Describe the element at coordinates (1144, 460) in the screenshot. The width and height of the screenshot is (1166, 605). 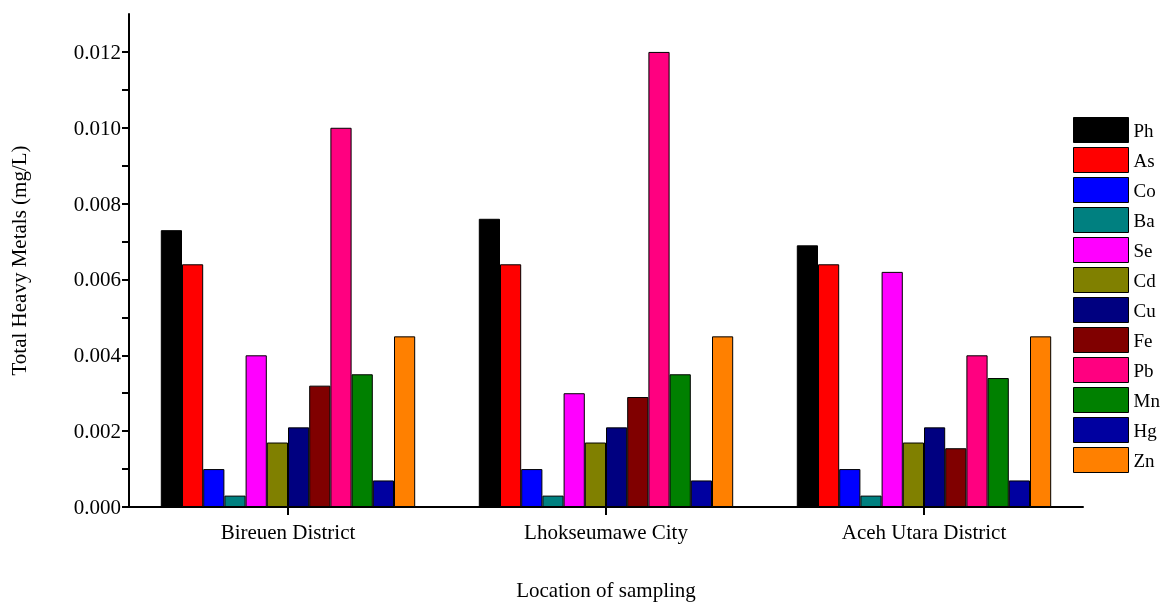
I see `legend-label: Zn` at that location.